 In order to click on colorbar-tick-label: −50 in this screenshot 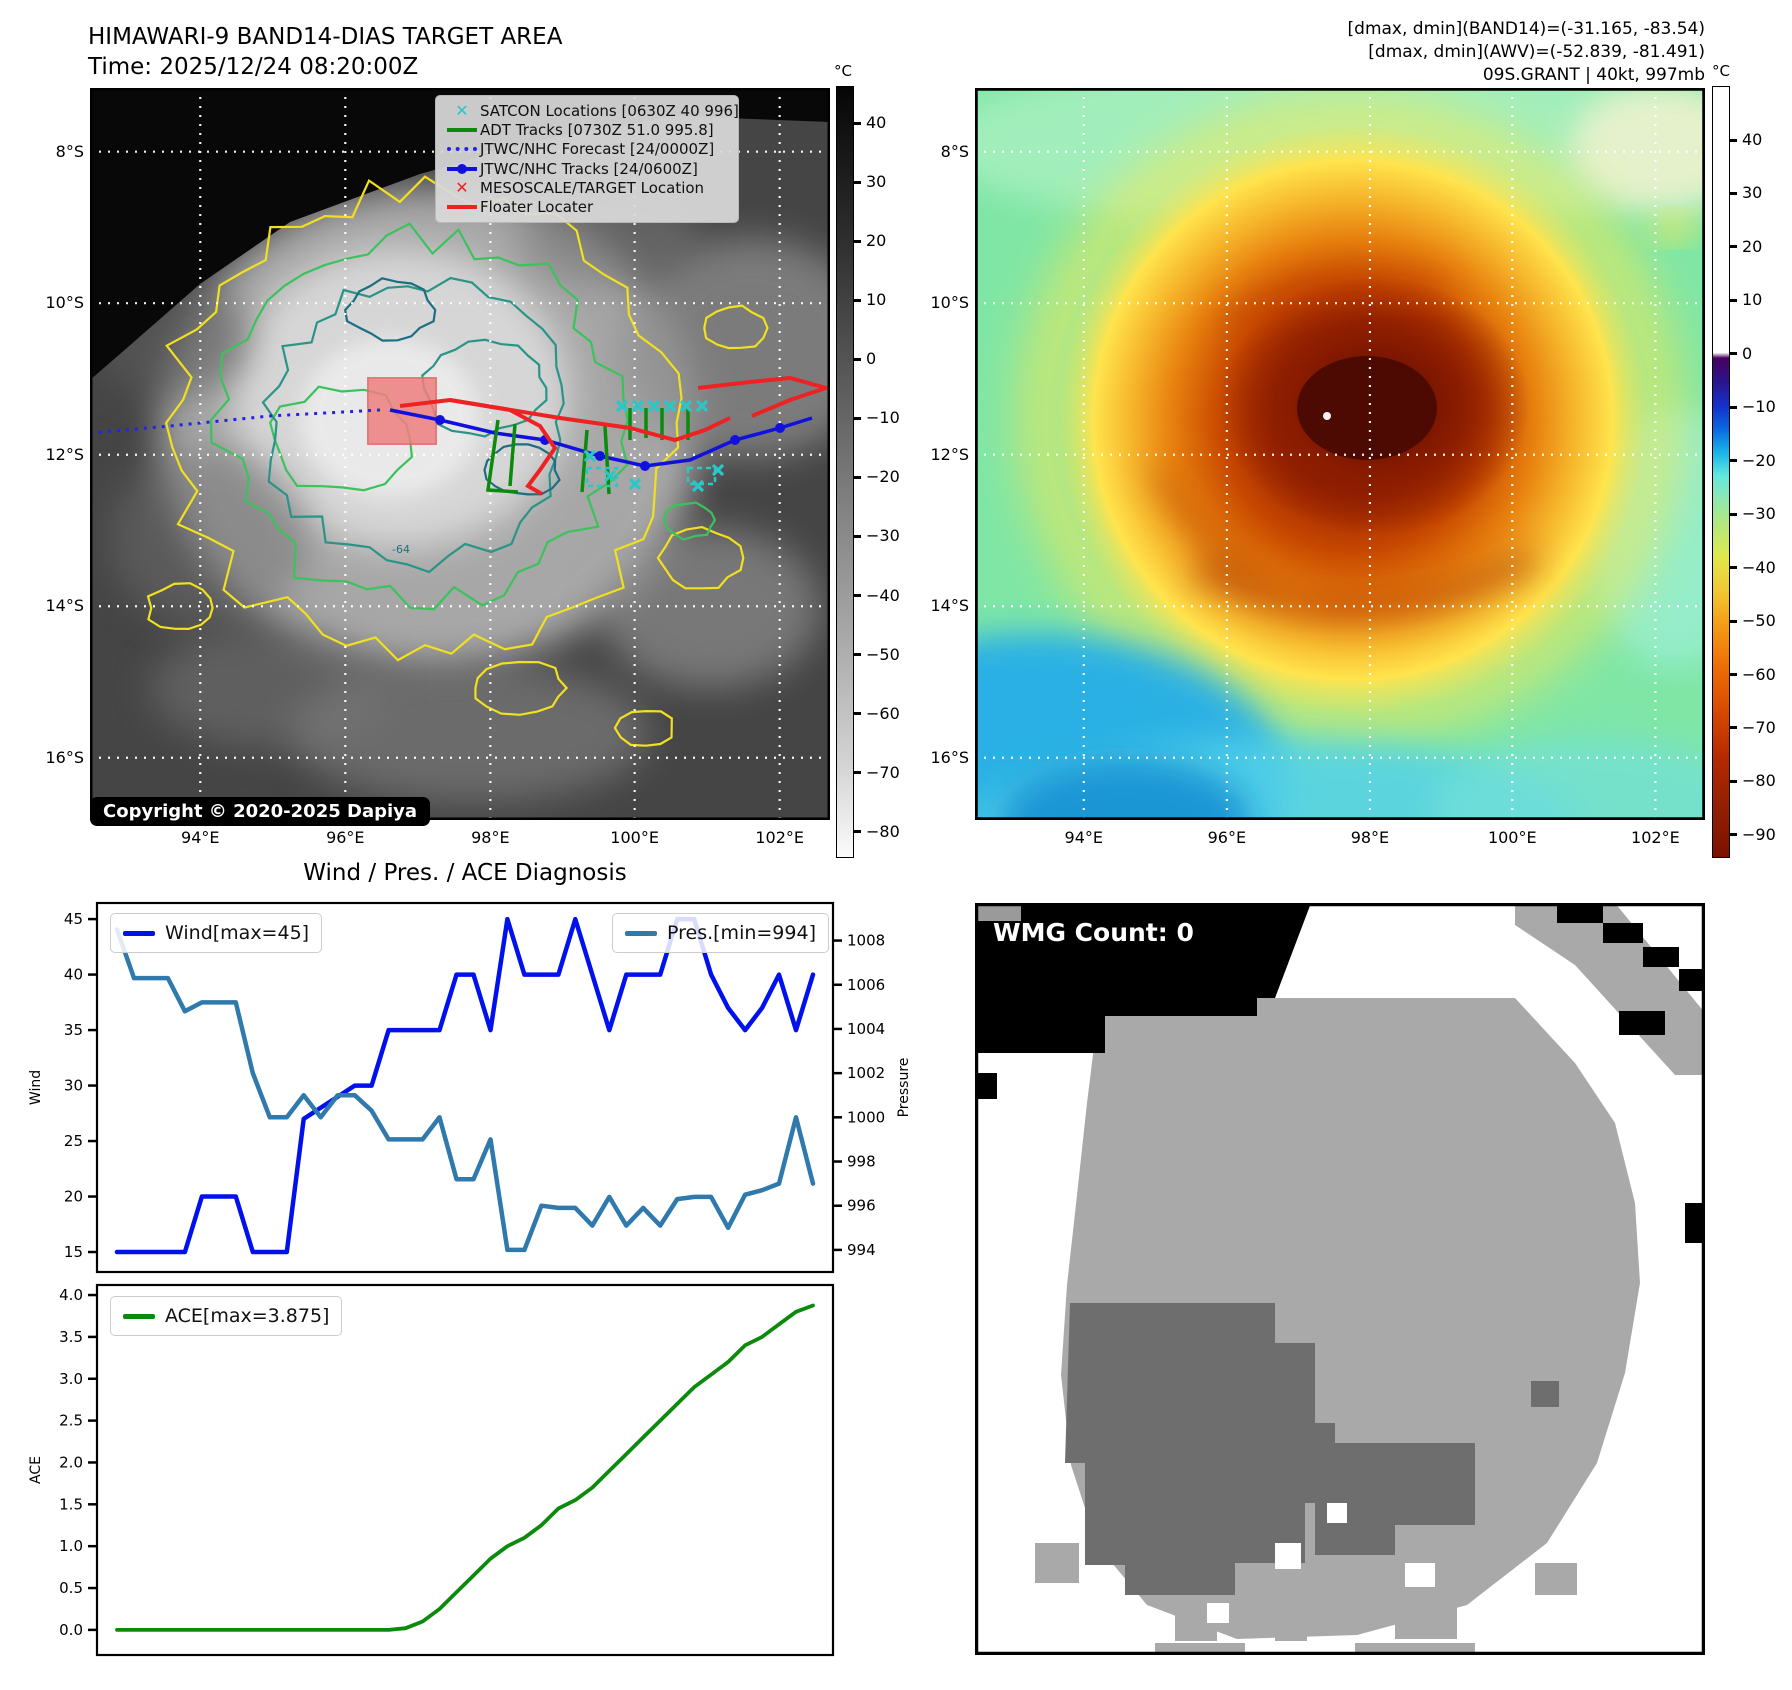, I will do `click(1759, 621)`.